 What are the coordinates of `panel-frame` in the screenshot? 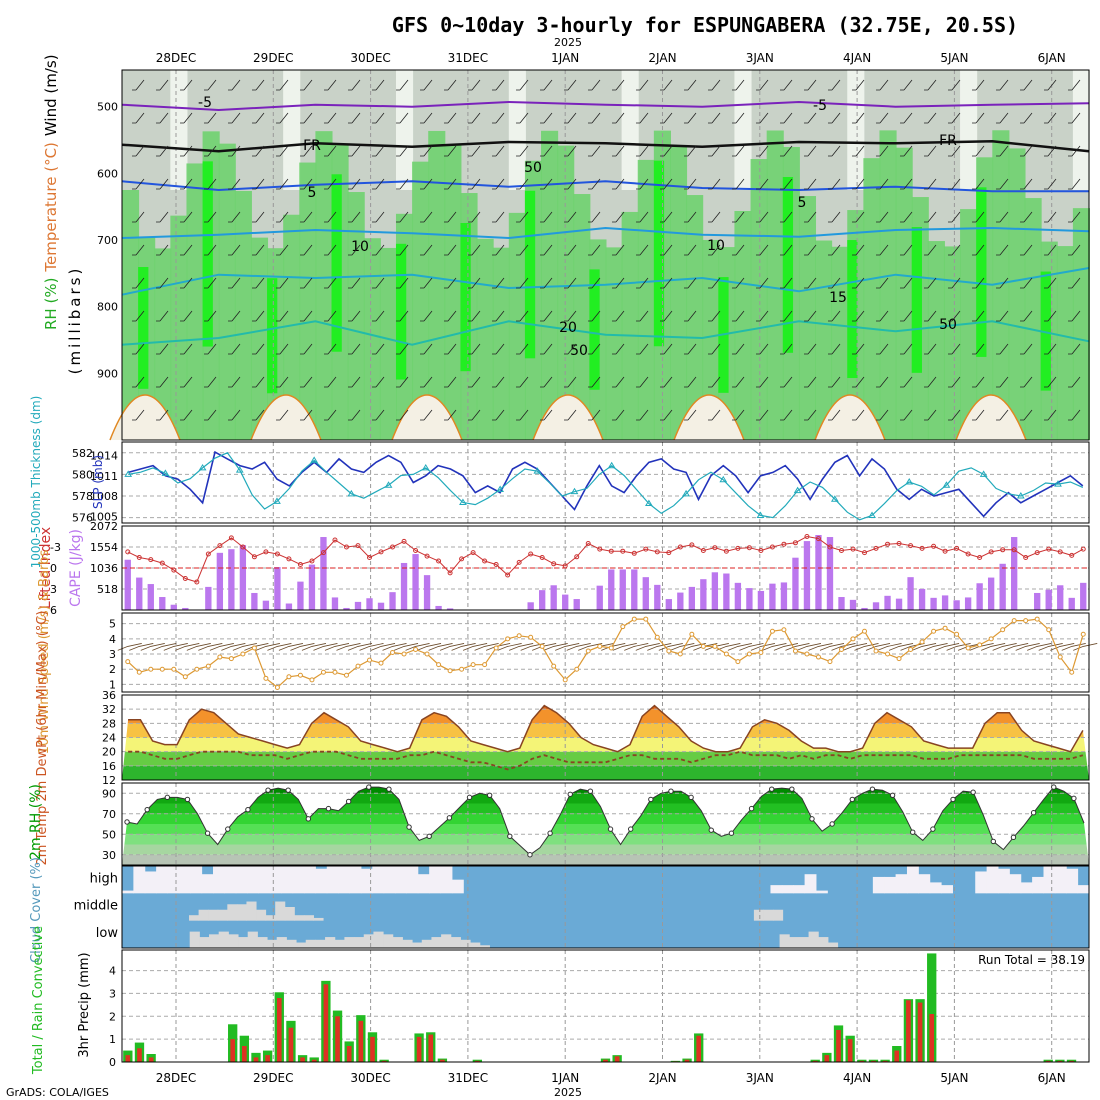 It's located at (605, 907).